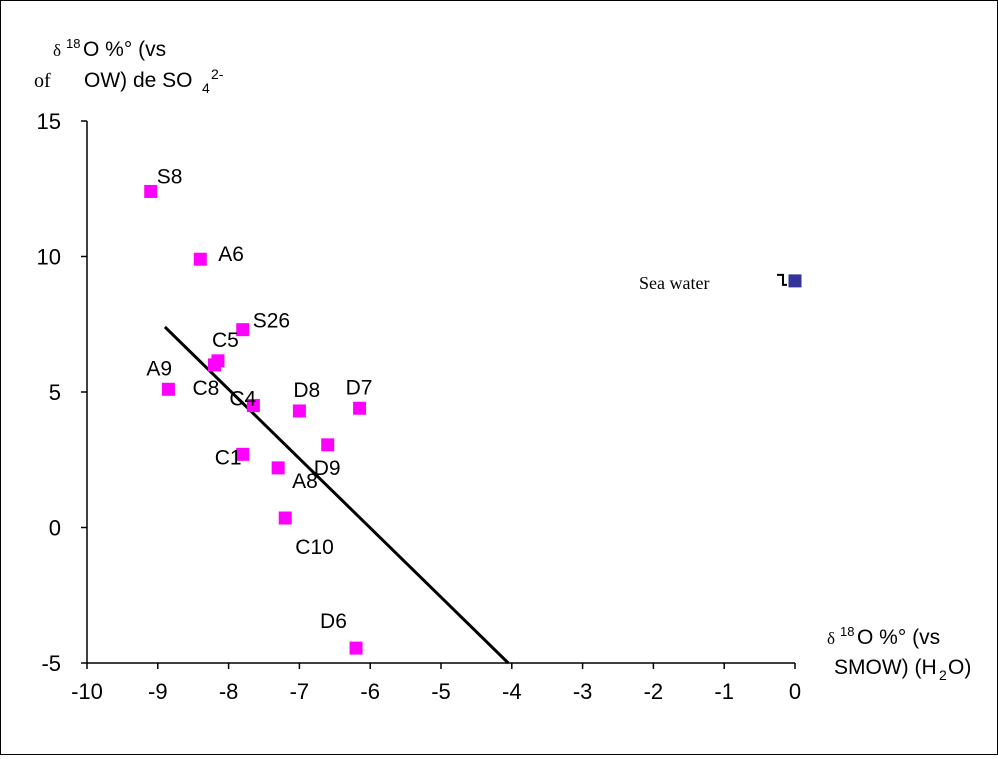  What do you see at coordinates (225, 340) in the screenshot?
I see `data-label: C5` at bounding box center [225, 340].